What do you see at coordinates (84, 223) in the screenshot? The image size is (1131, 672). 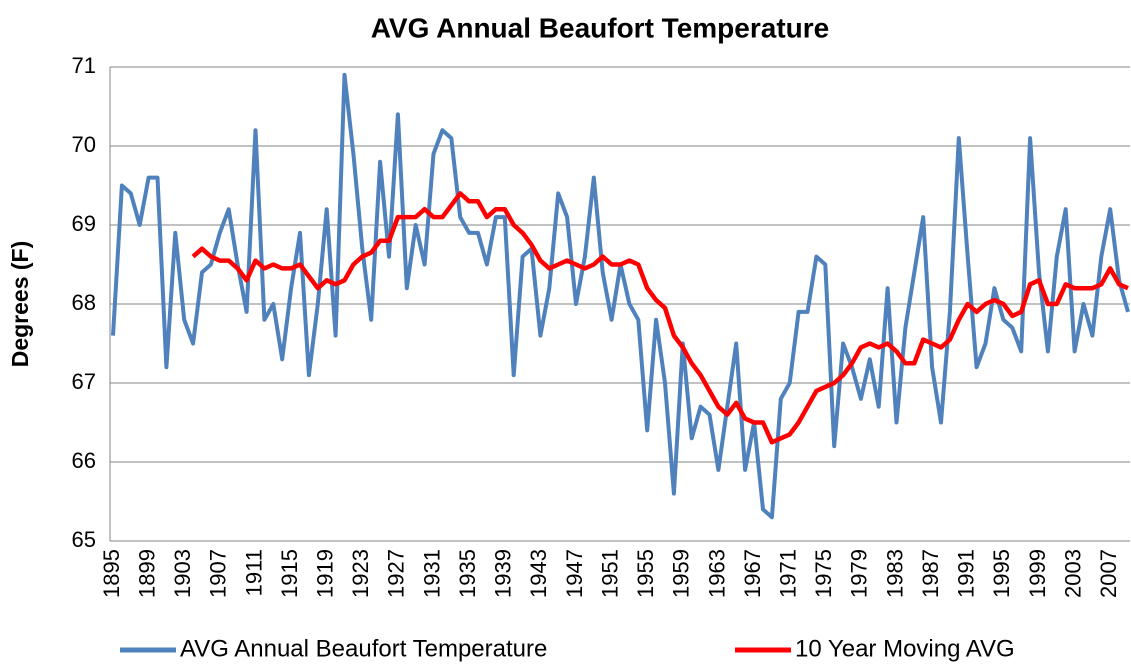 I see `y-tick-label: 69` at bounding box center [84, 223].